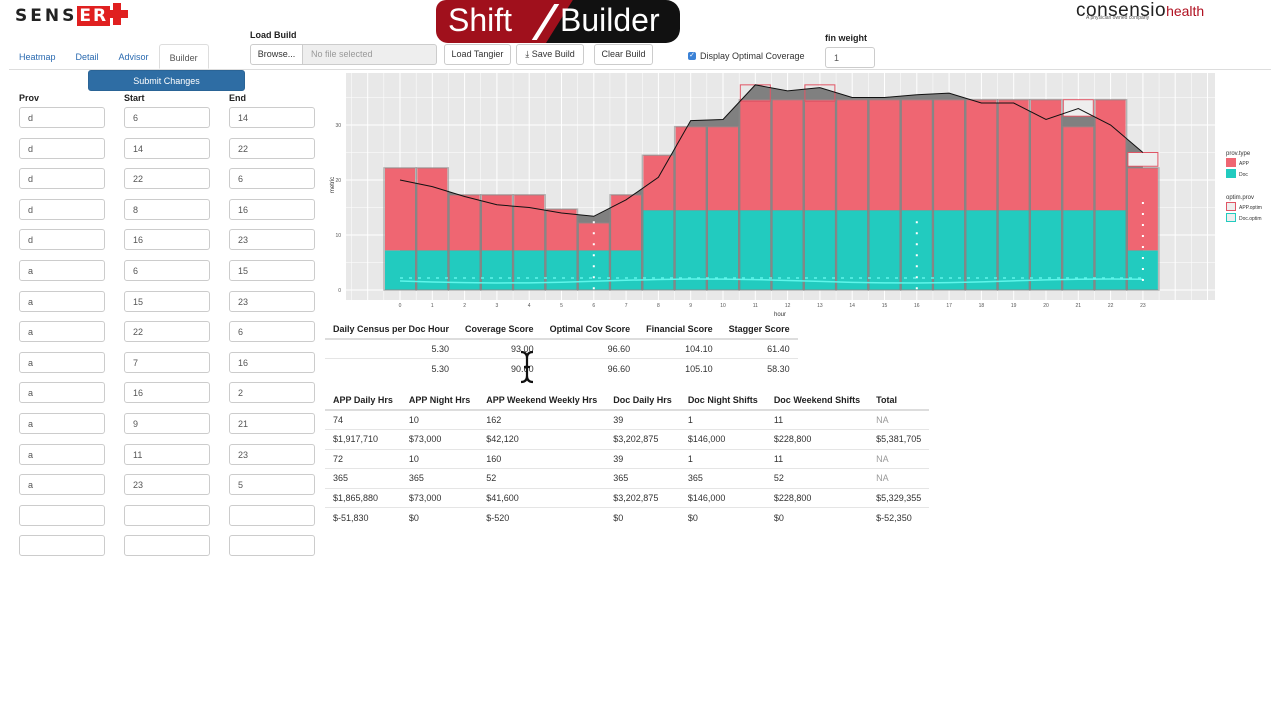 The image size is (1280, 720). I want to click on svg-text: Doc, so click(1243, 175).